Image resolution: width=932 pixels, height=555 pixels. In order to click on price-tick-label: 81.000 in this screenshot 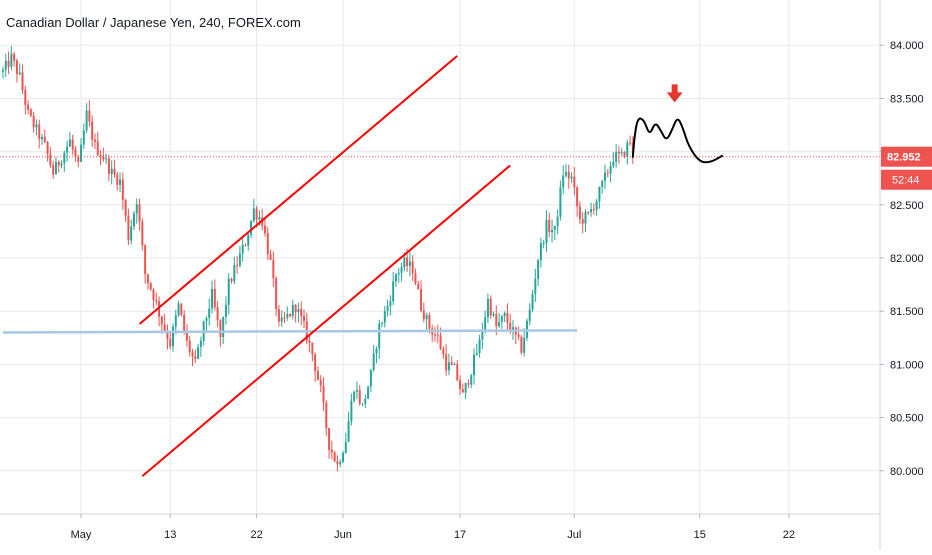, I will do `click(907, 365)`.